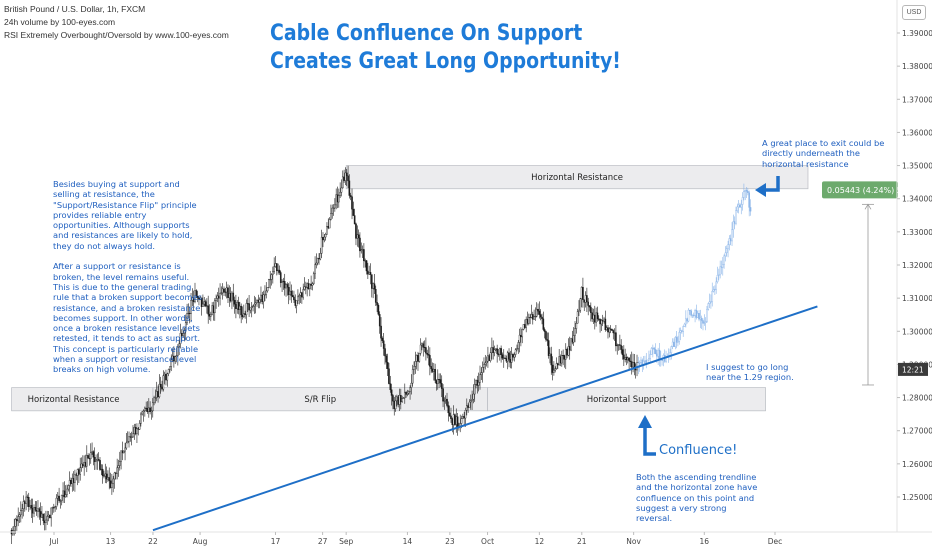 This screenshot has width=932, height=550. Describe the element at coordinates (917, 398) in the screenshot. I see `price-tick-label-3: 1.28000` at that location.